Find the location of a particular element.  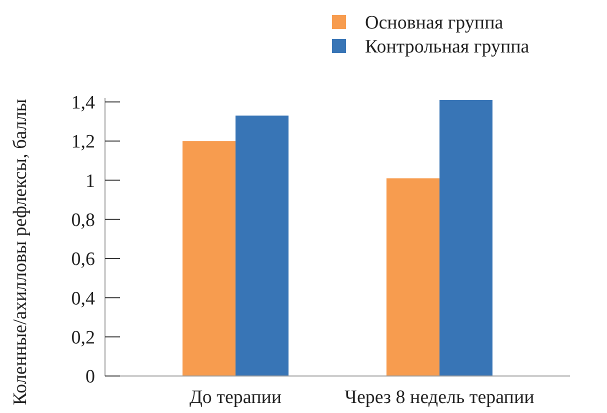

y-tick-label: 0,8 is located at coordinates (83, 221).